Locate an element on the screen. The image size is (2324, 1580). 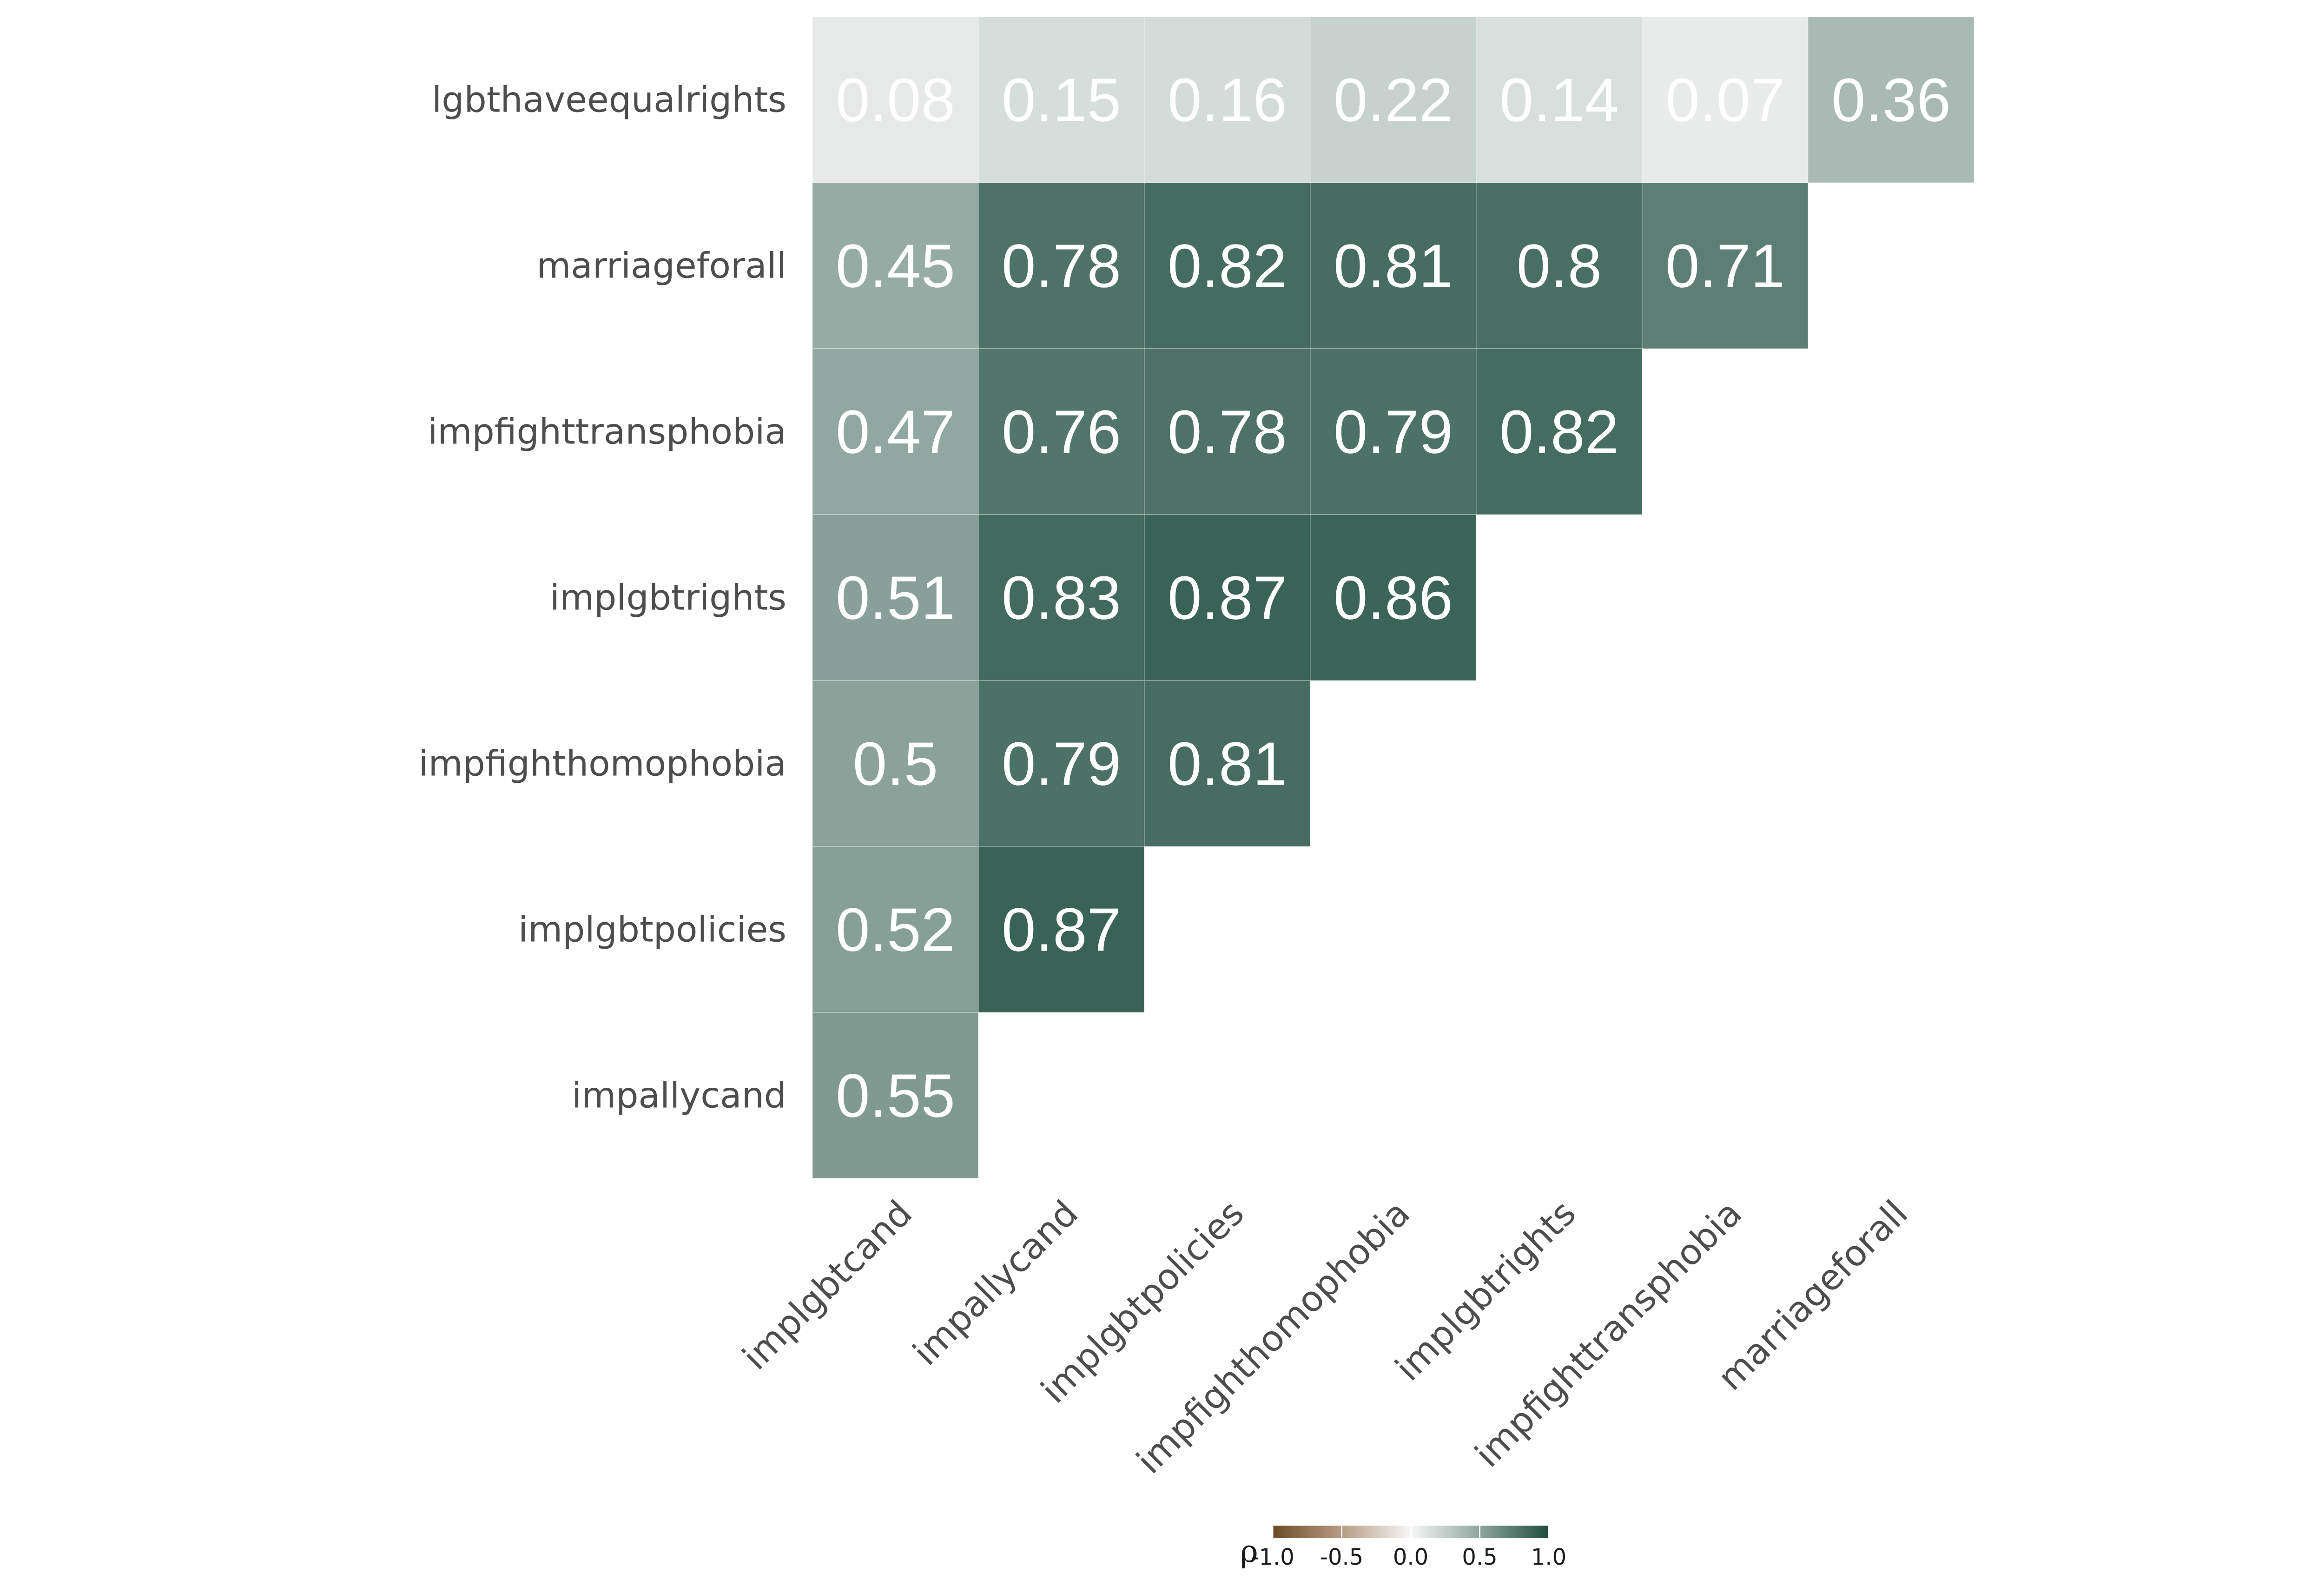
cell-value-label: 0.55 is located at coordinates (895, 1096).